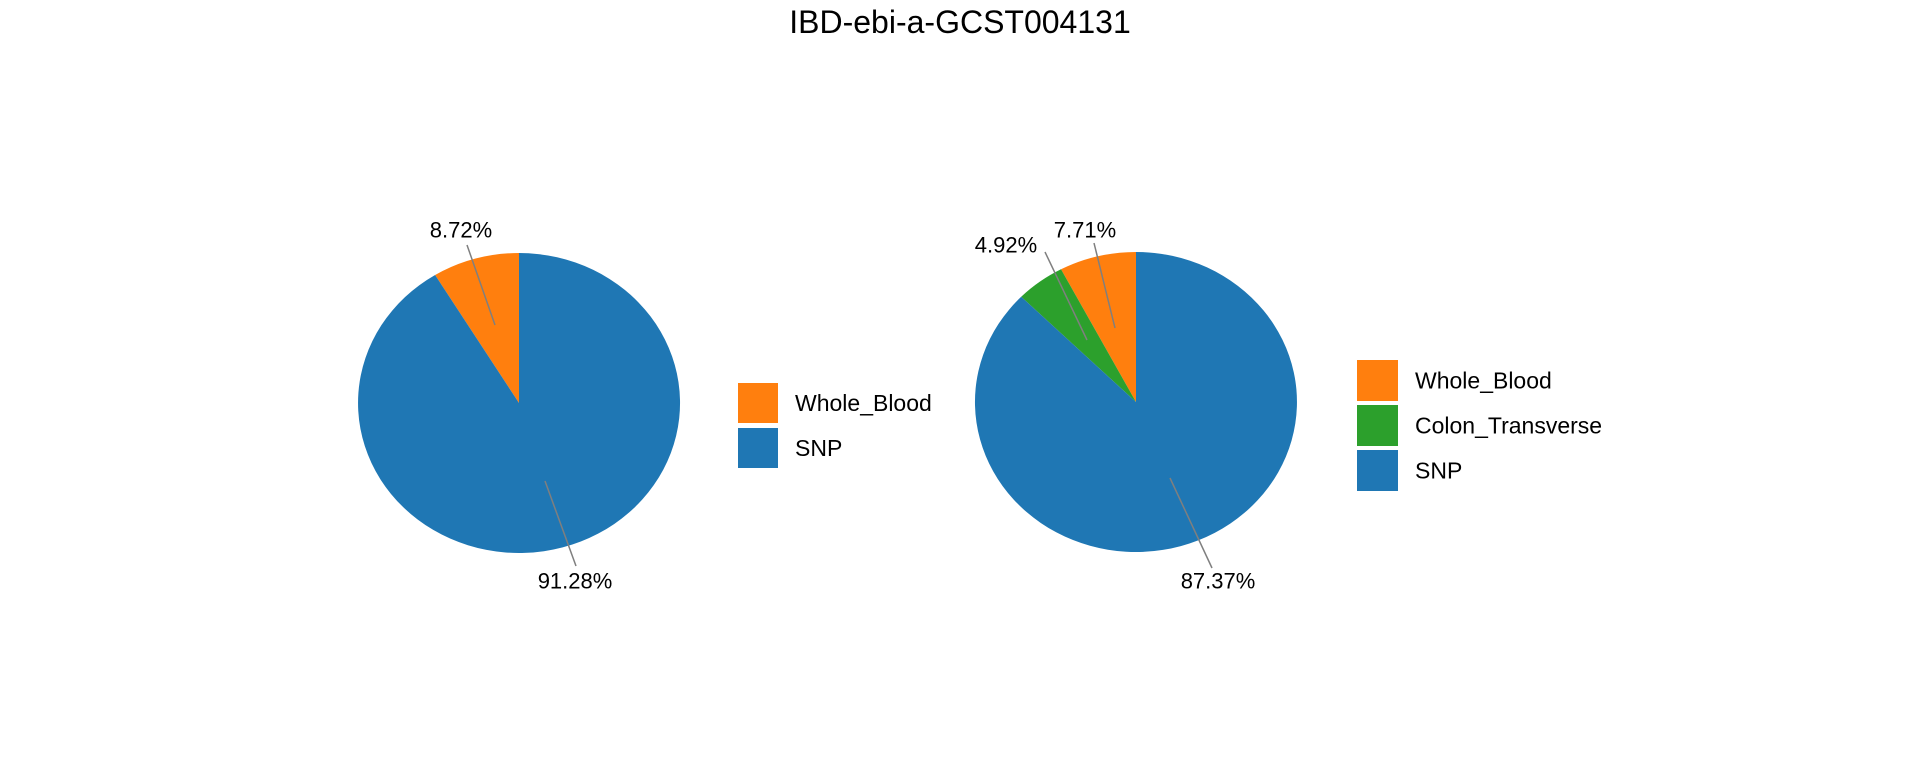  Describe the element at coordinates (1377, 470) in the screenshot. I see `pie-right-legend-swatch-snp` at that location.